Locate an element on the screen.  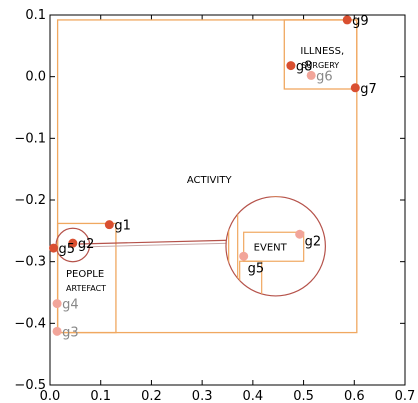
point-label: g8 is located at coordinates (304, 67).